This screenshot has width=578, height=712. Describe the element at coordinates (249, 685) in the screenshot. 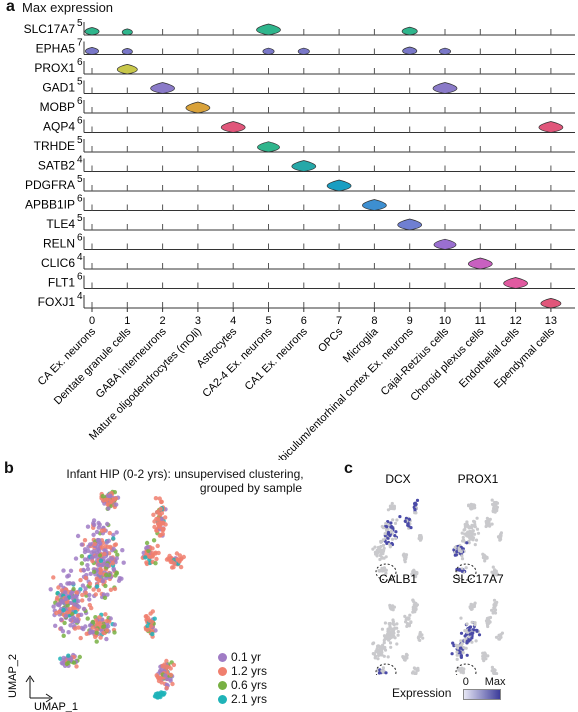

I see `legend-label-2: 0.6 yrs` at that location.